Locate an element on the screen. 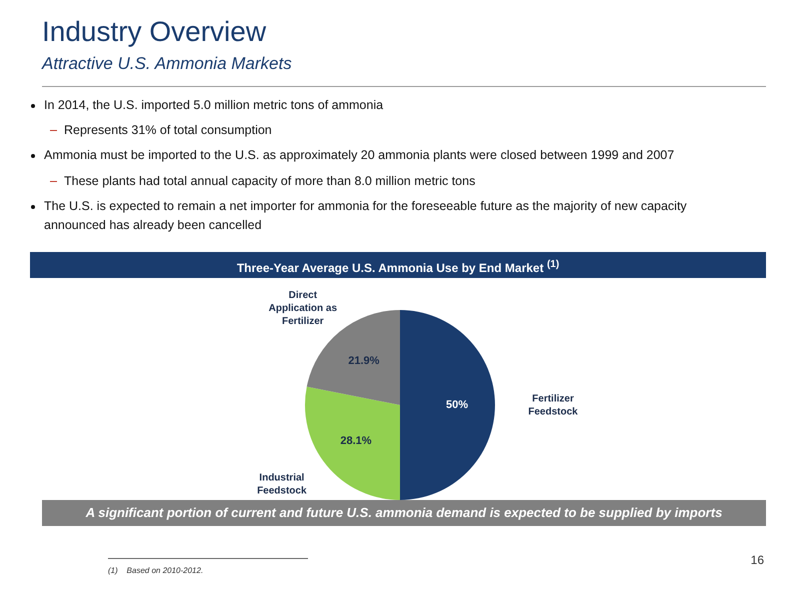 This screenshot has width=800, height=600. data-label: 21.9% is located at coordinates (364, 361).